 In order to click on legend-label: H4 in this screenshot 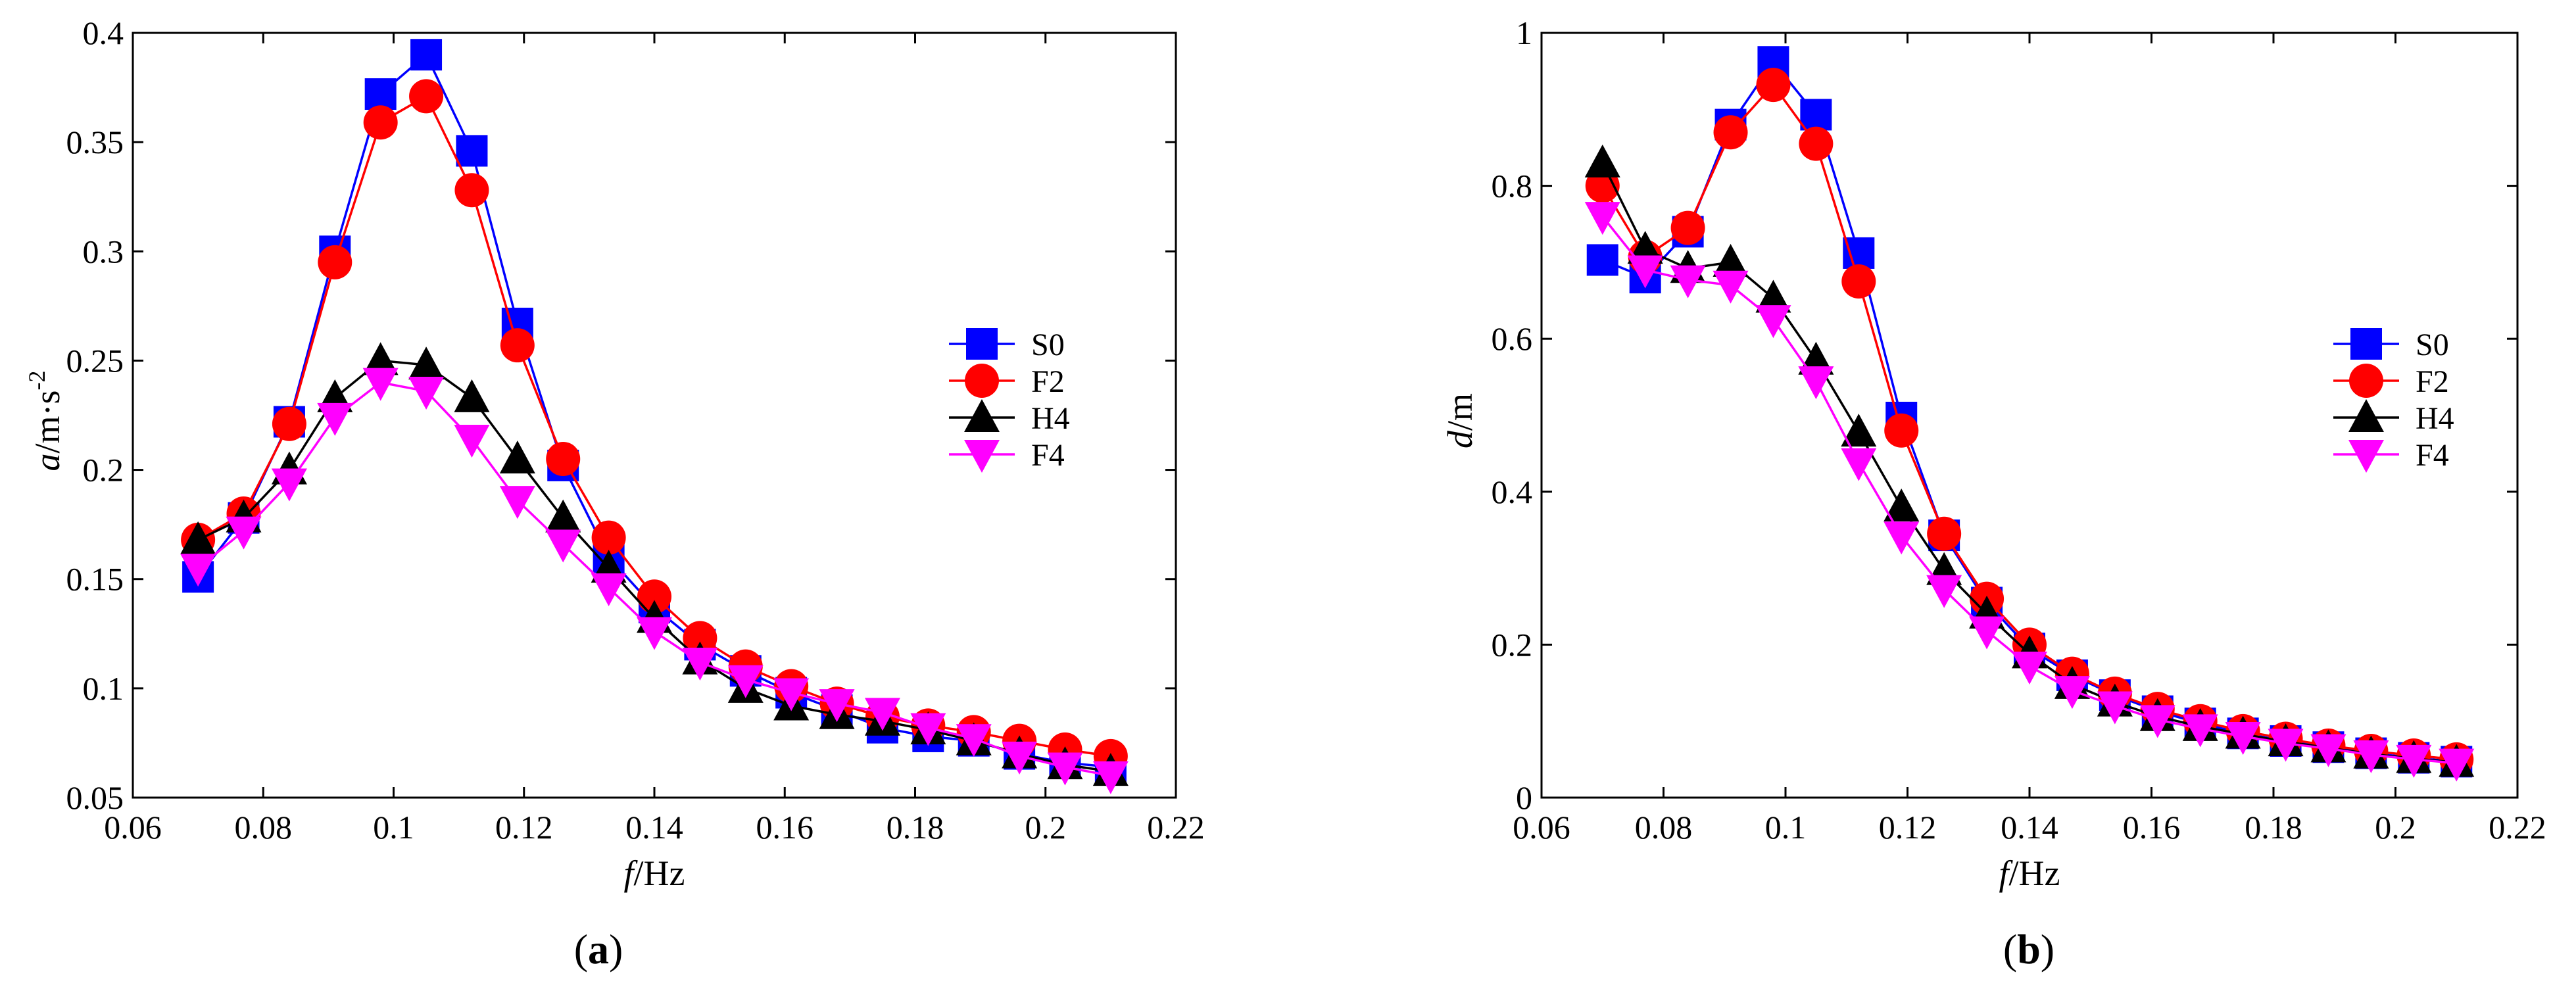, I will do `click(1050, 418)`.